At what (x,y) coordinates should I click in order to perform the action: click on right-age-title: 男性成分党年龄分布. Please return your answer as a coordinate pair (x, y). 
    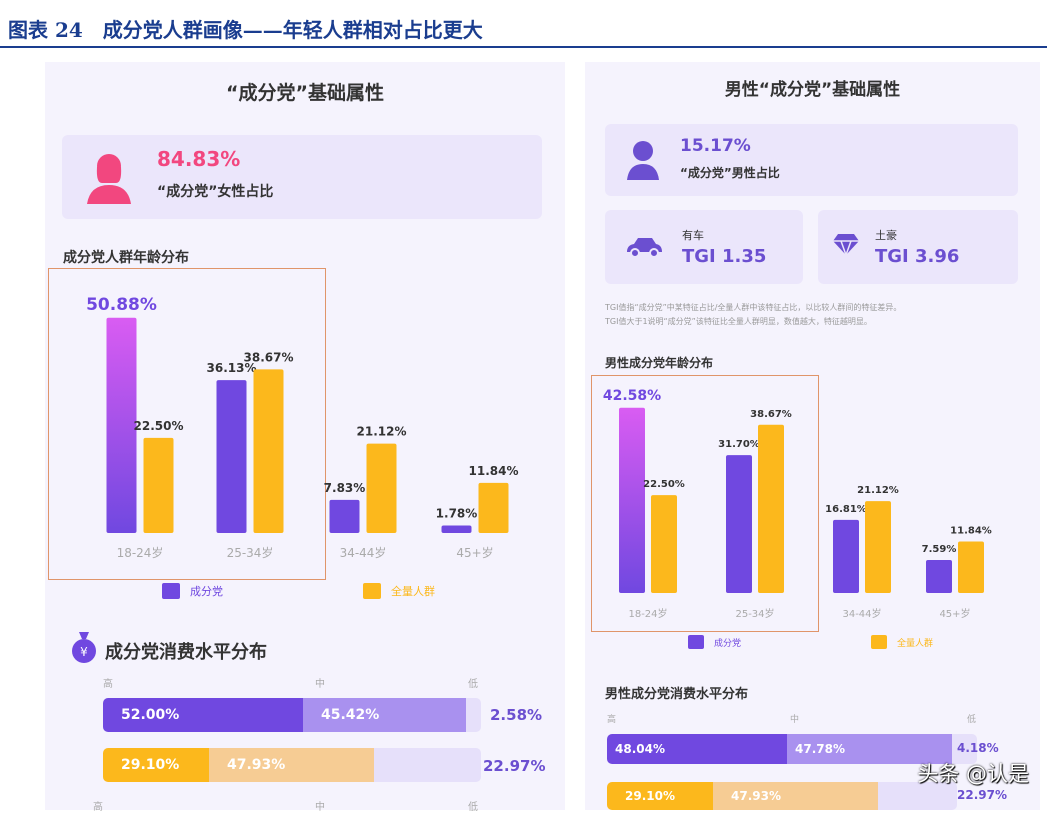
    Looking at the image, I should click on (659, 363).